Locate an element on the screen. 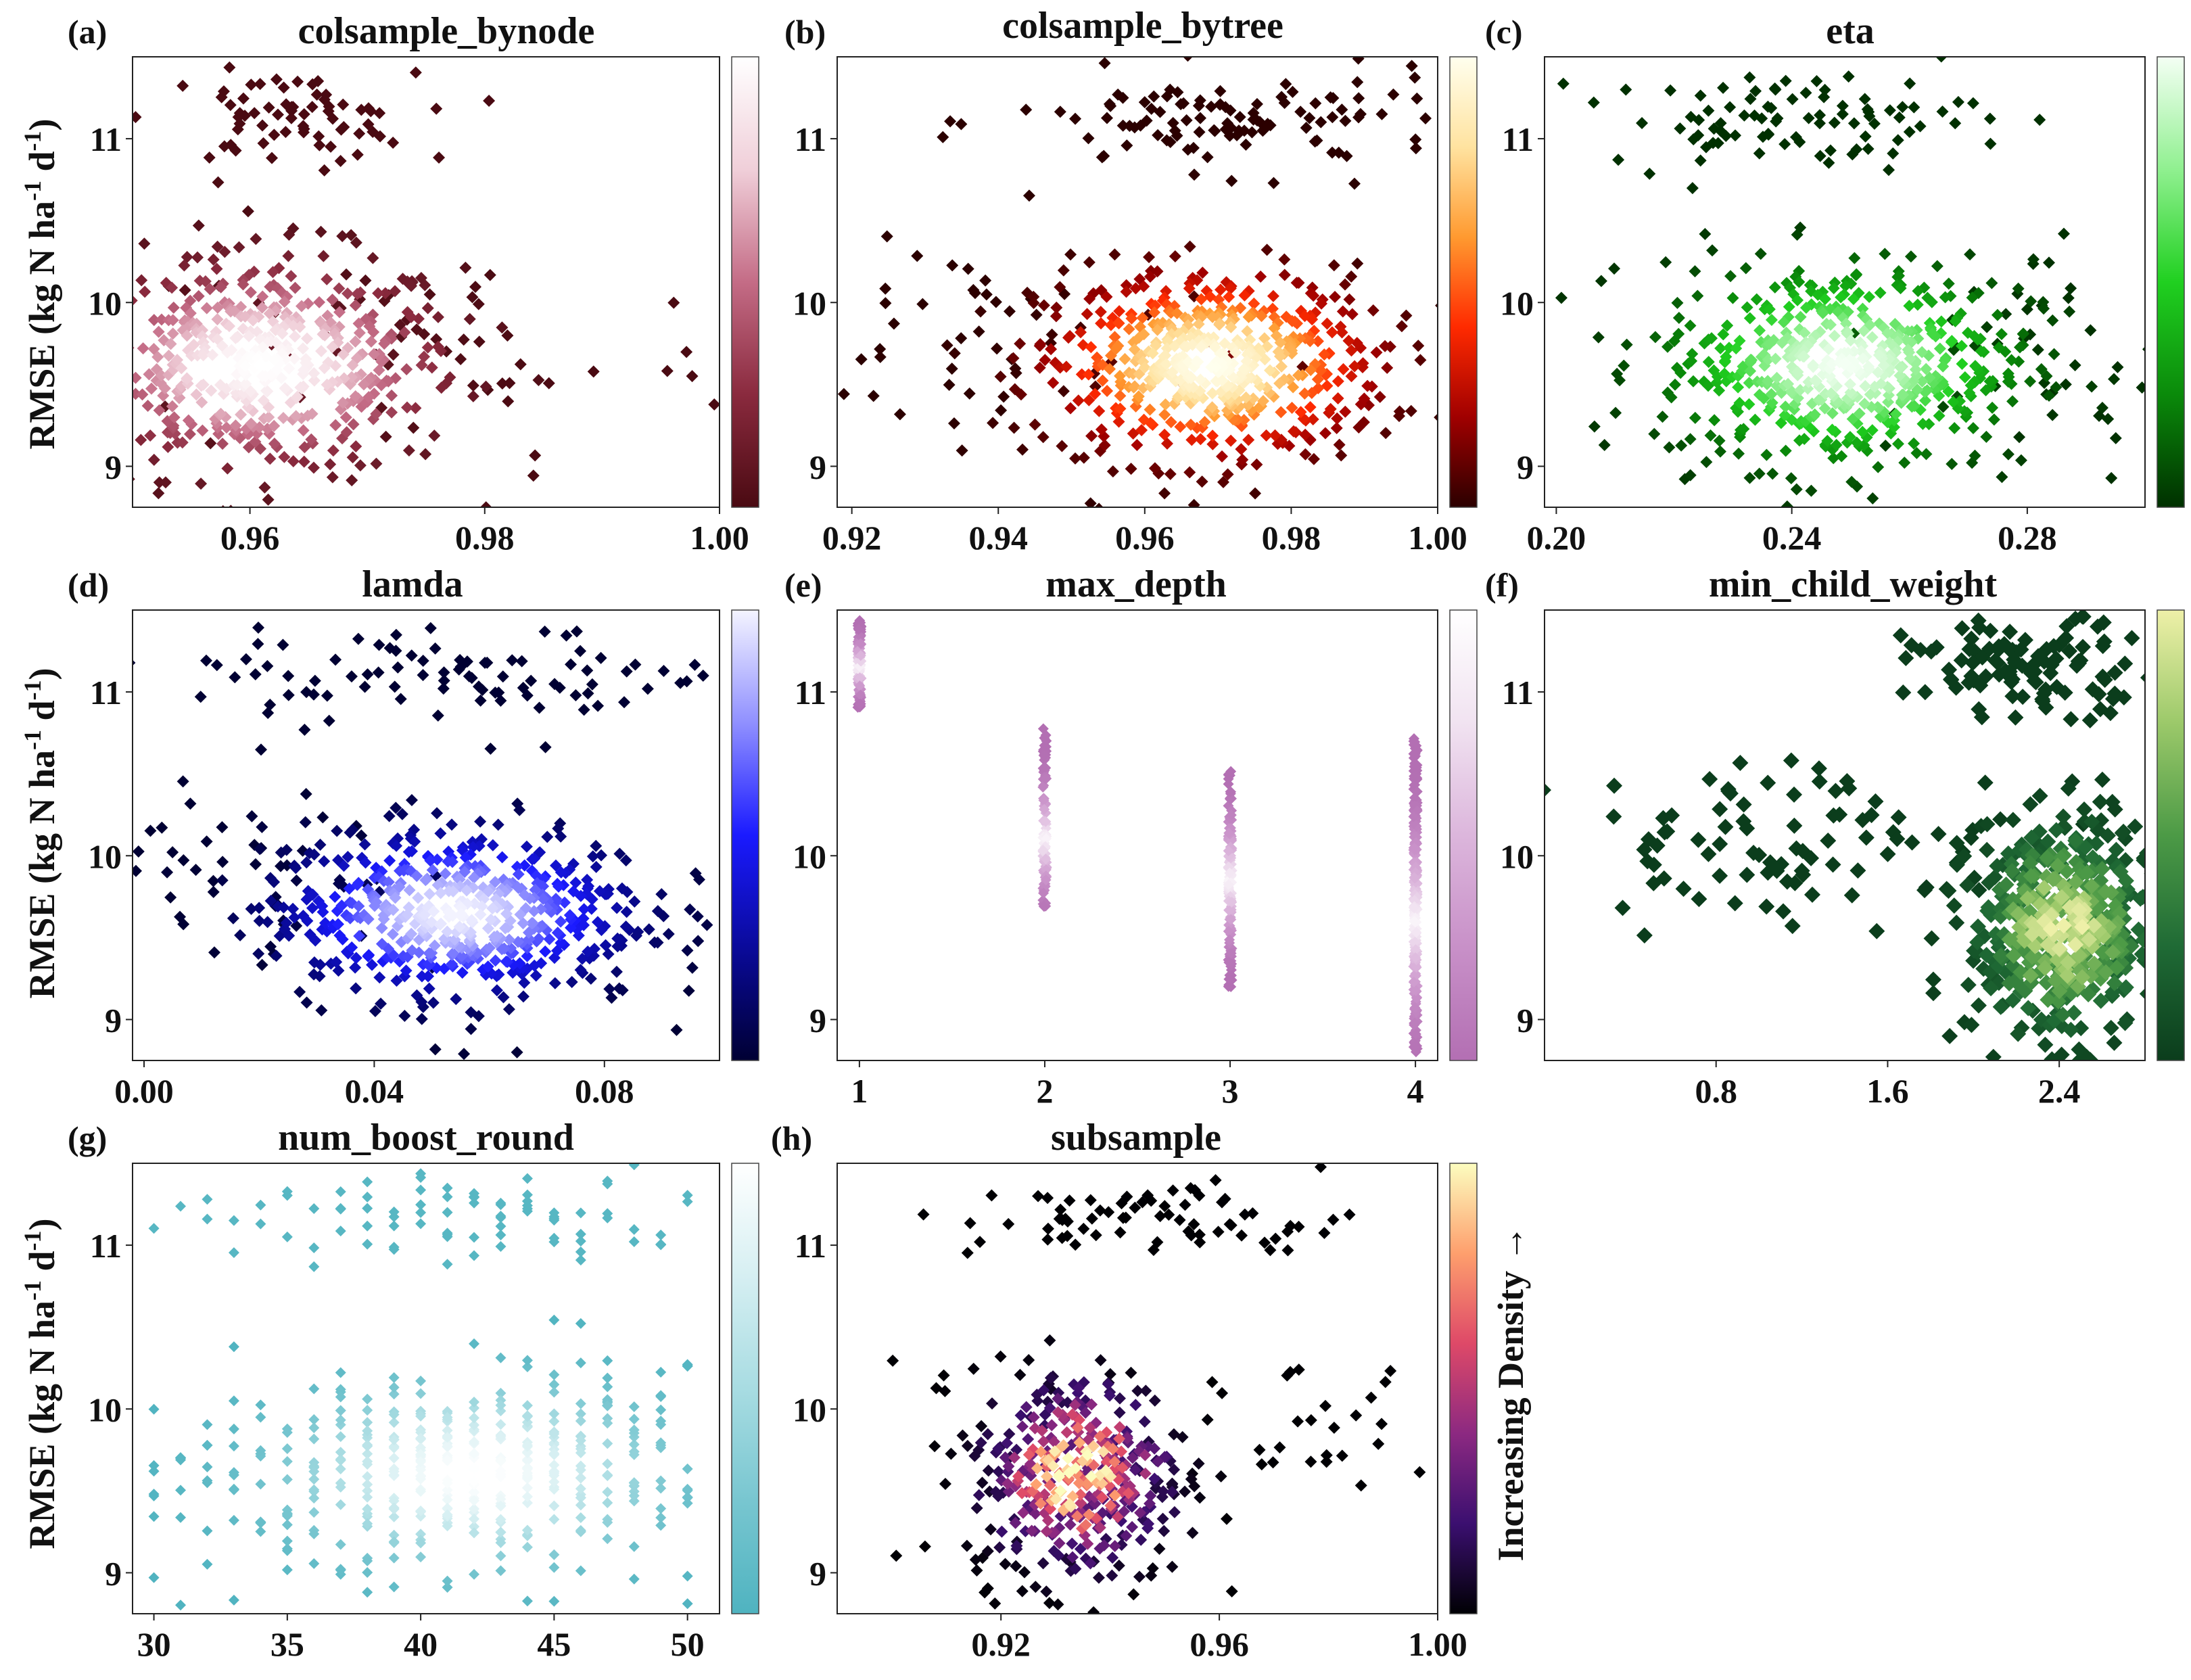 This screenshot has width=2191, height=1680. y-axis-label-row1: RMSE (kg N ha-1 d-1) is located at coordinates (40, 283).